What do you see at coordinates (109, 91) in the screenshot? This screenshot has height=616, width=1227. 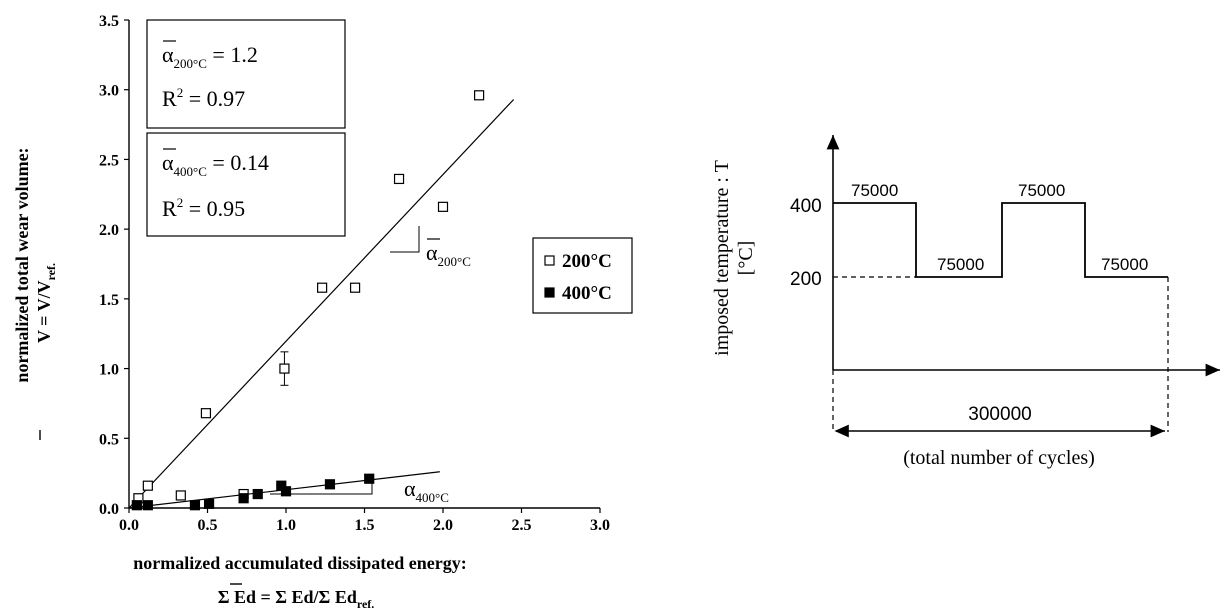 I see `y-tick-label: 3.0` at bounding box center [109, 91].